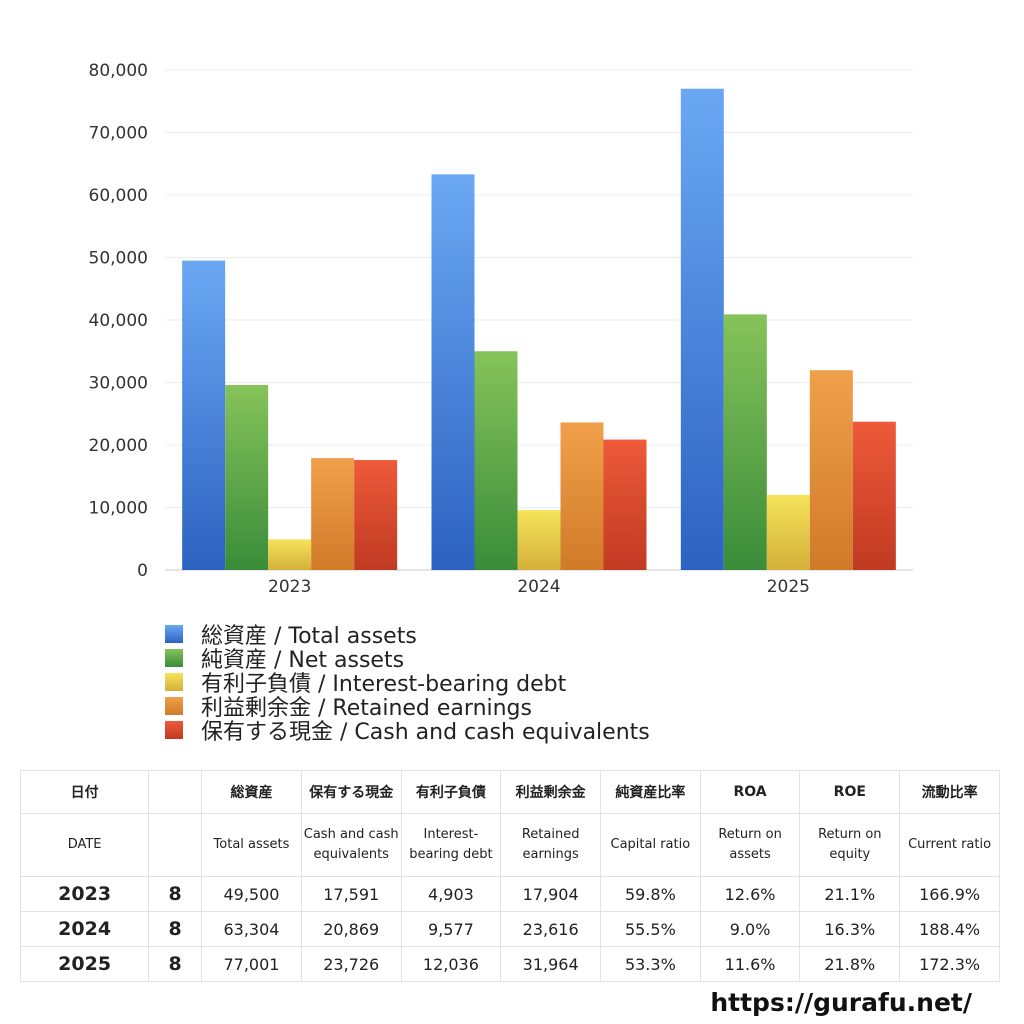  I want to click on y-tick-label: 10,000, so click(118, 509).